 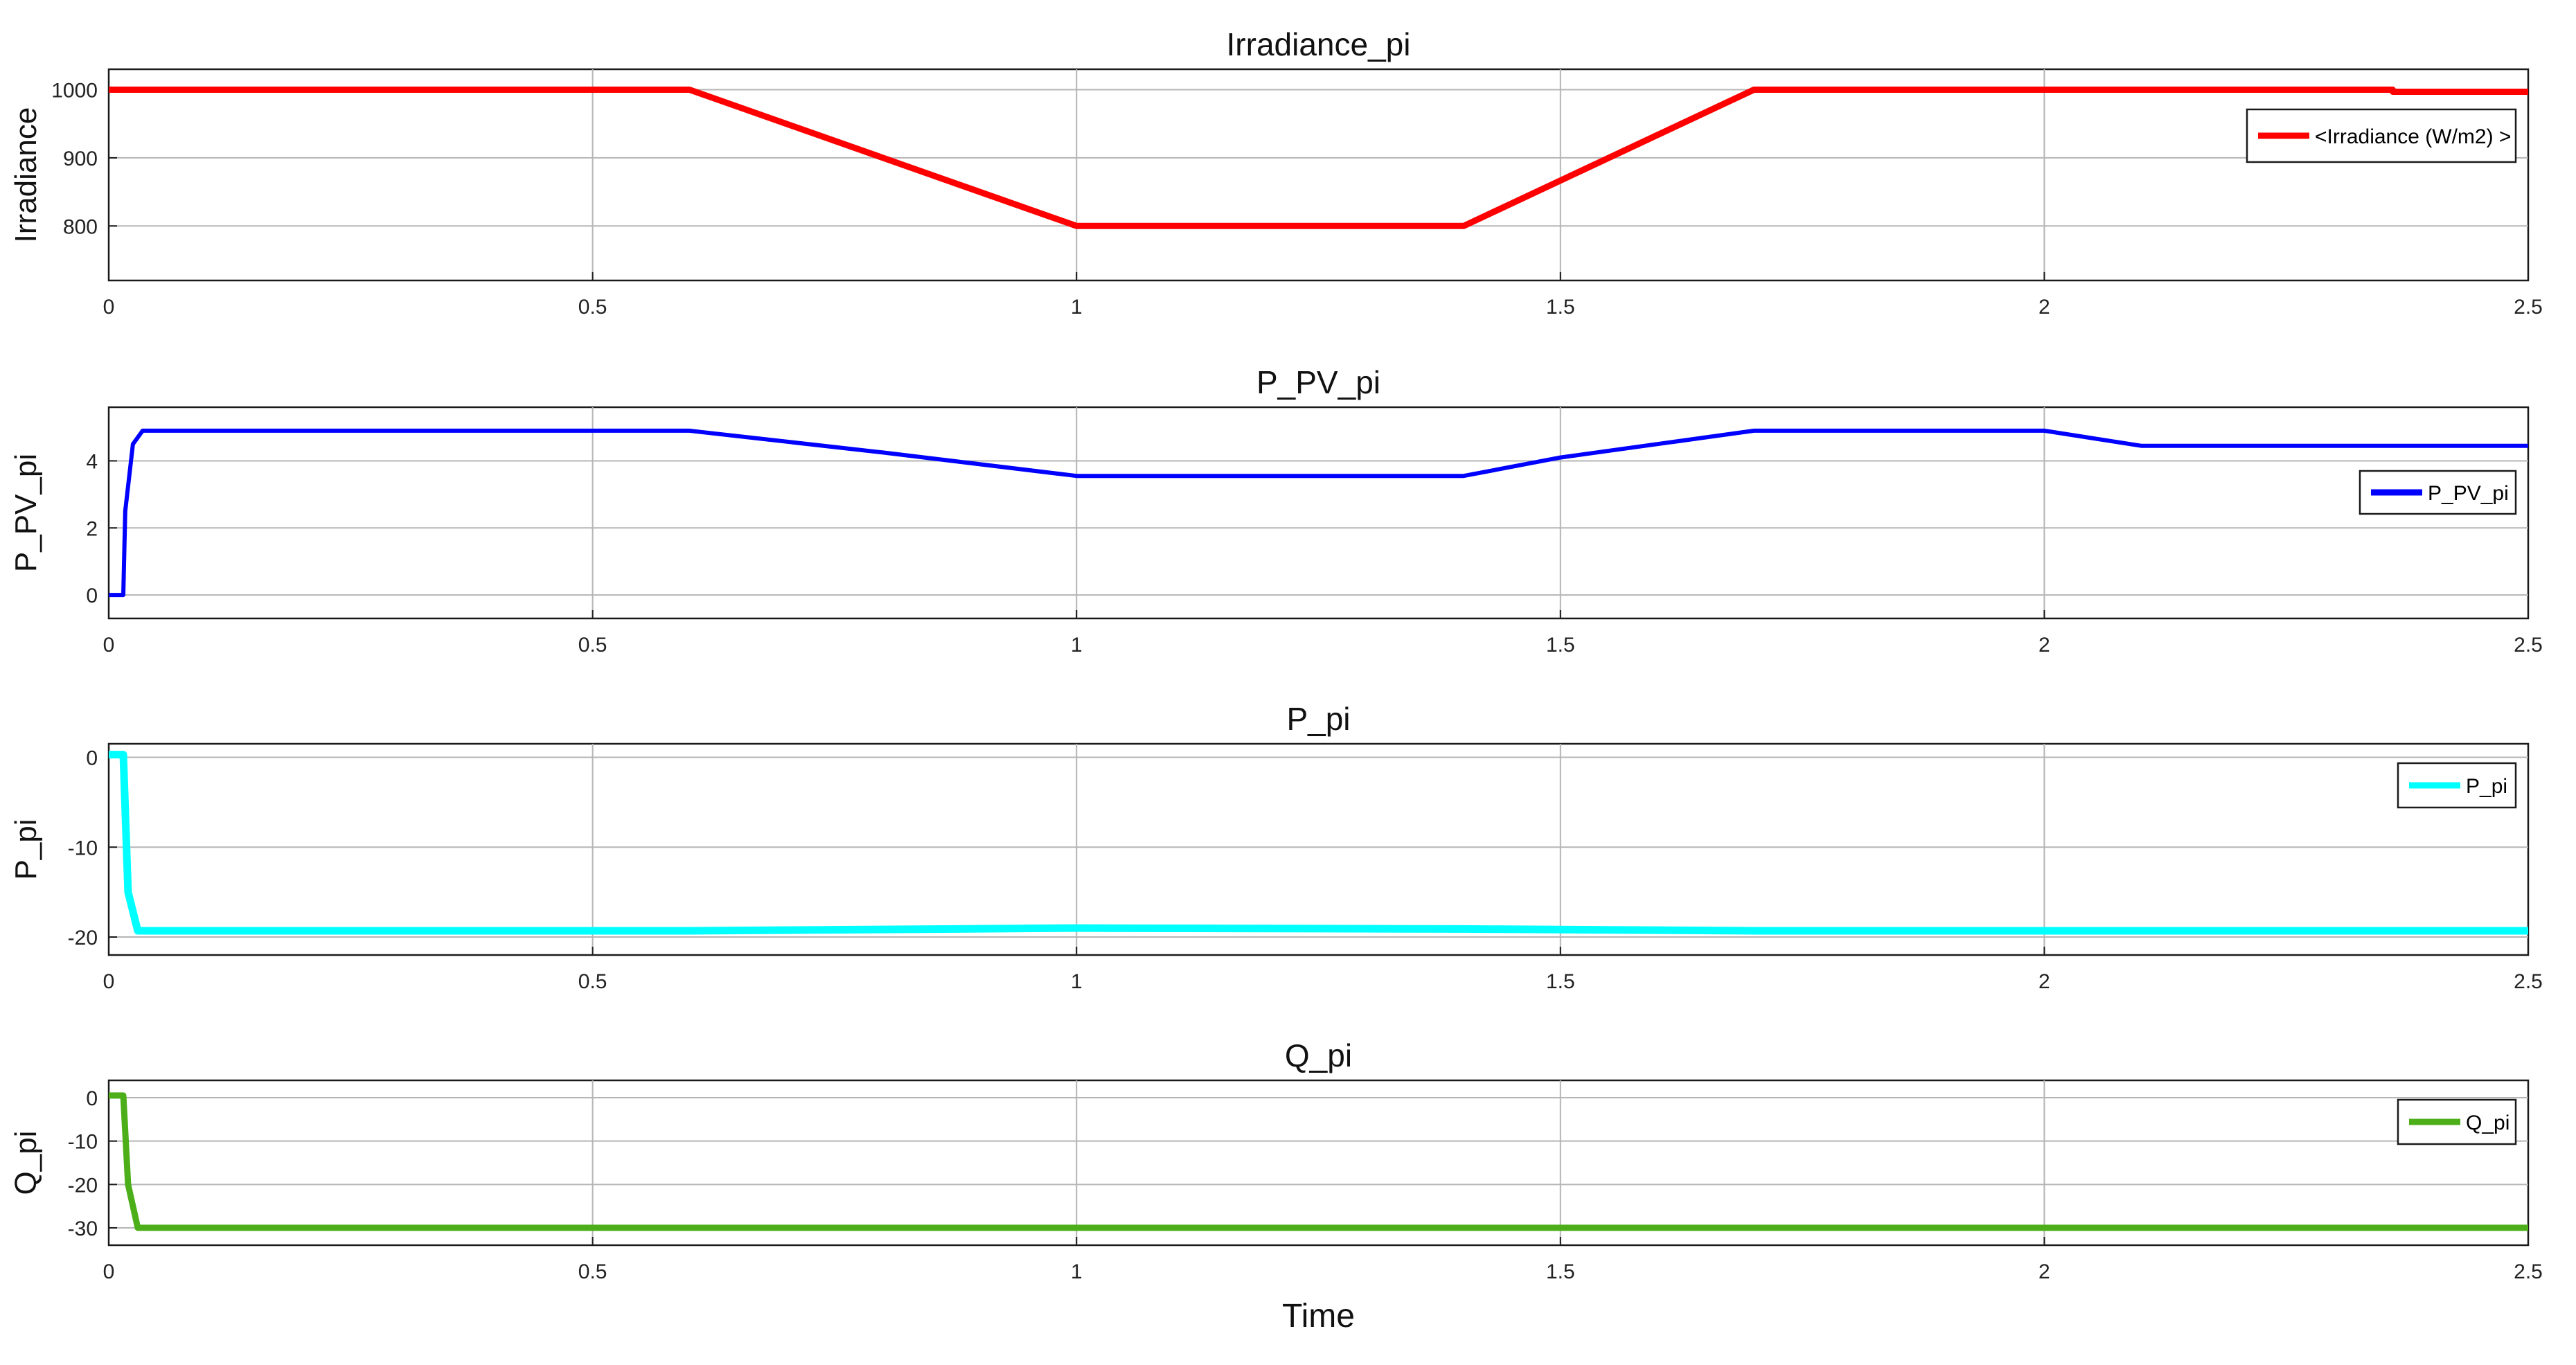 What do you see at coordinates (1318, 1055) in the screenshot?
I see `chart-title-q: Q_pi` at bounding box center [1318, 1055].